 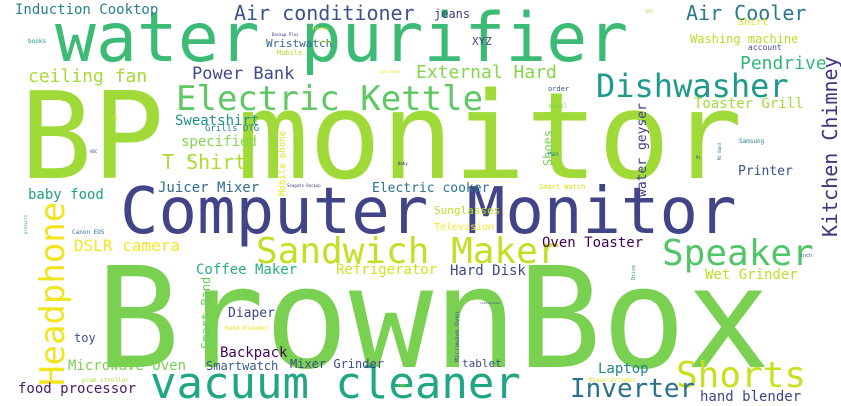 What do you see at coordinates (209, 188) in the screenshot?
I see `word-juicer-mixer: Juicer Mixer` at bounding box center [209, 188].